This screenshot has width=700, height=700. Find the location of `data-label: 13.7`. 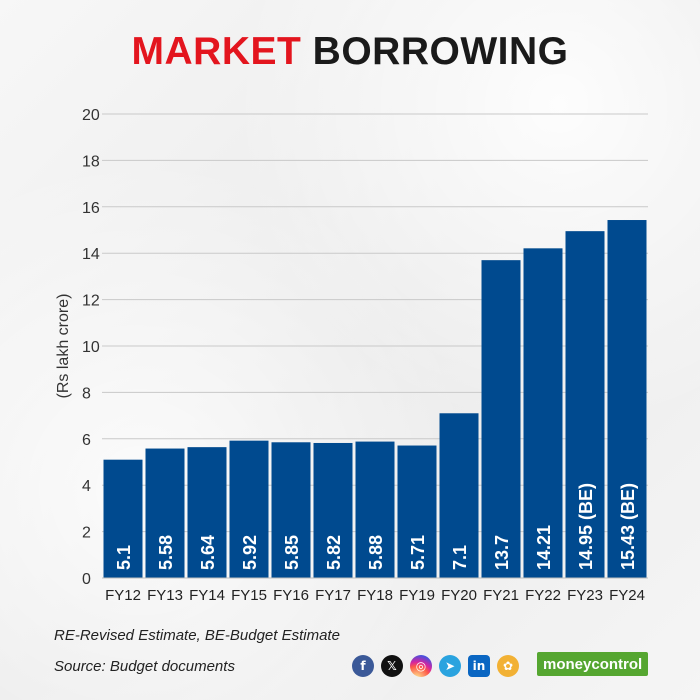

data-label: 13.7 is located at coordinates (502, 552).